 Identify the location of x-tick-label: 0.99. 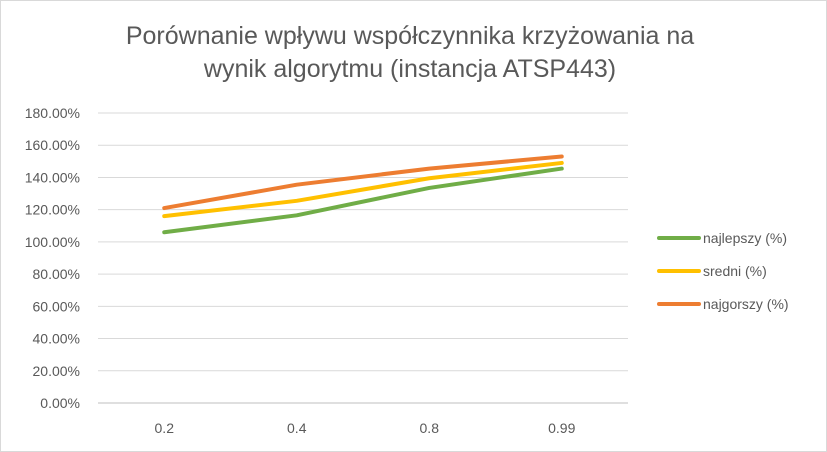
(561, 428).